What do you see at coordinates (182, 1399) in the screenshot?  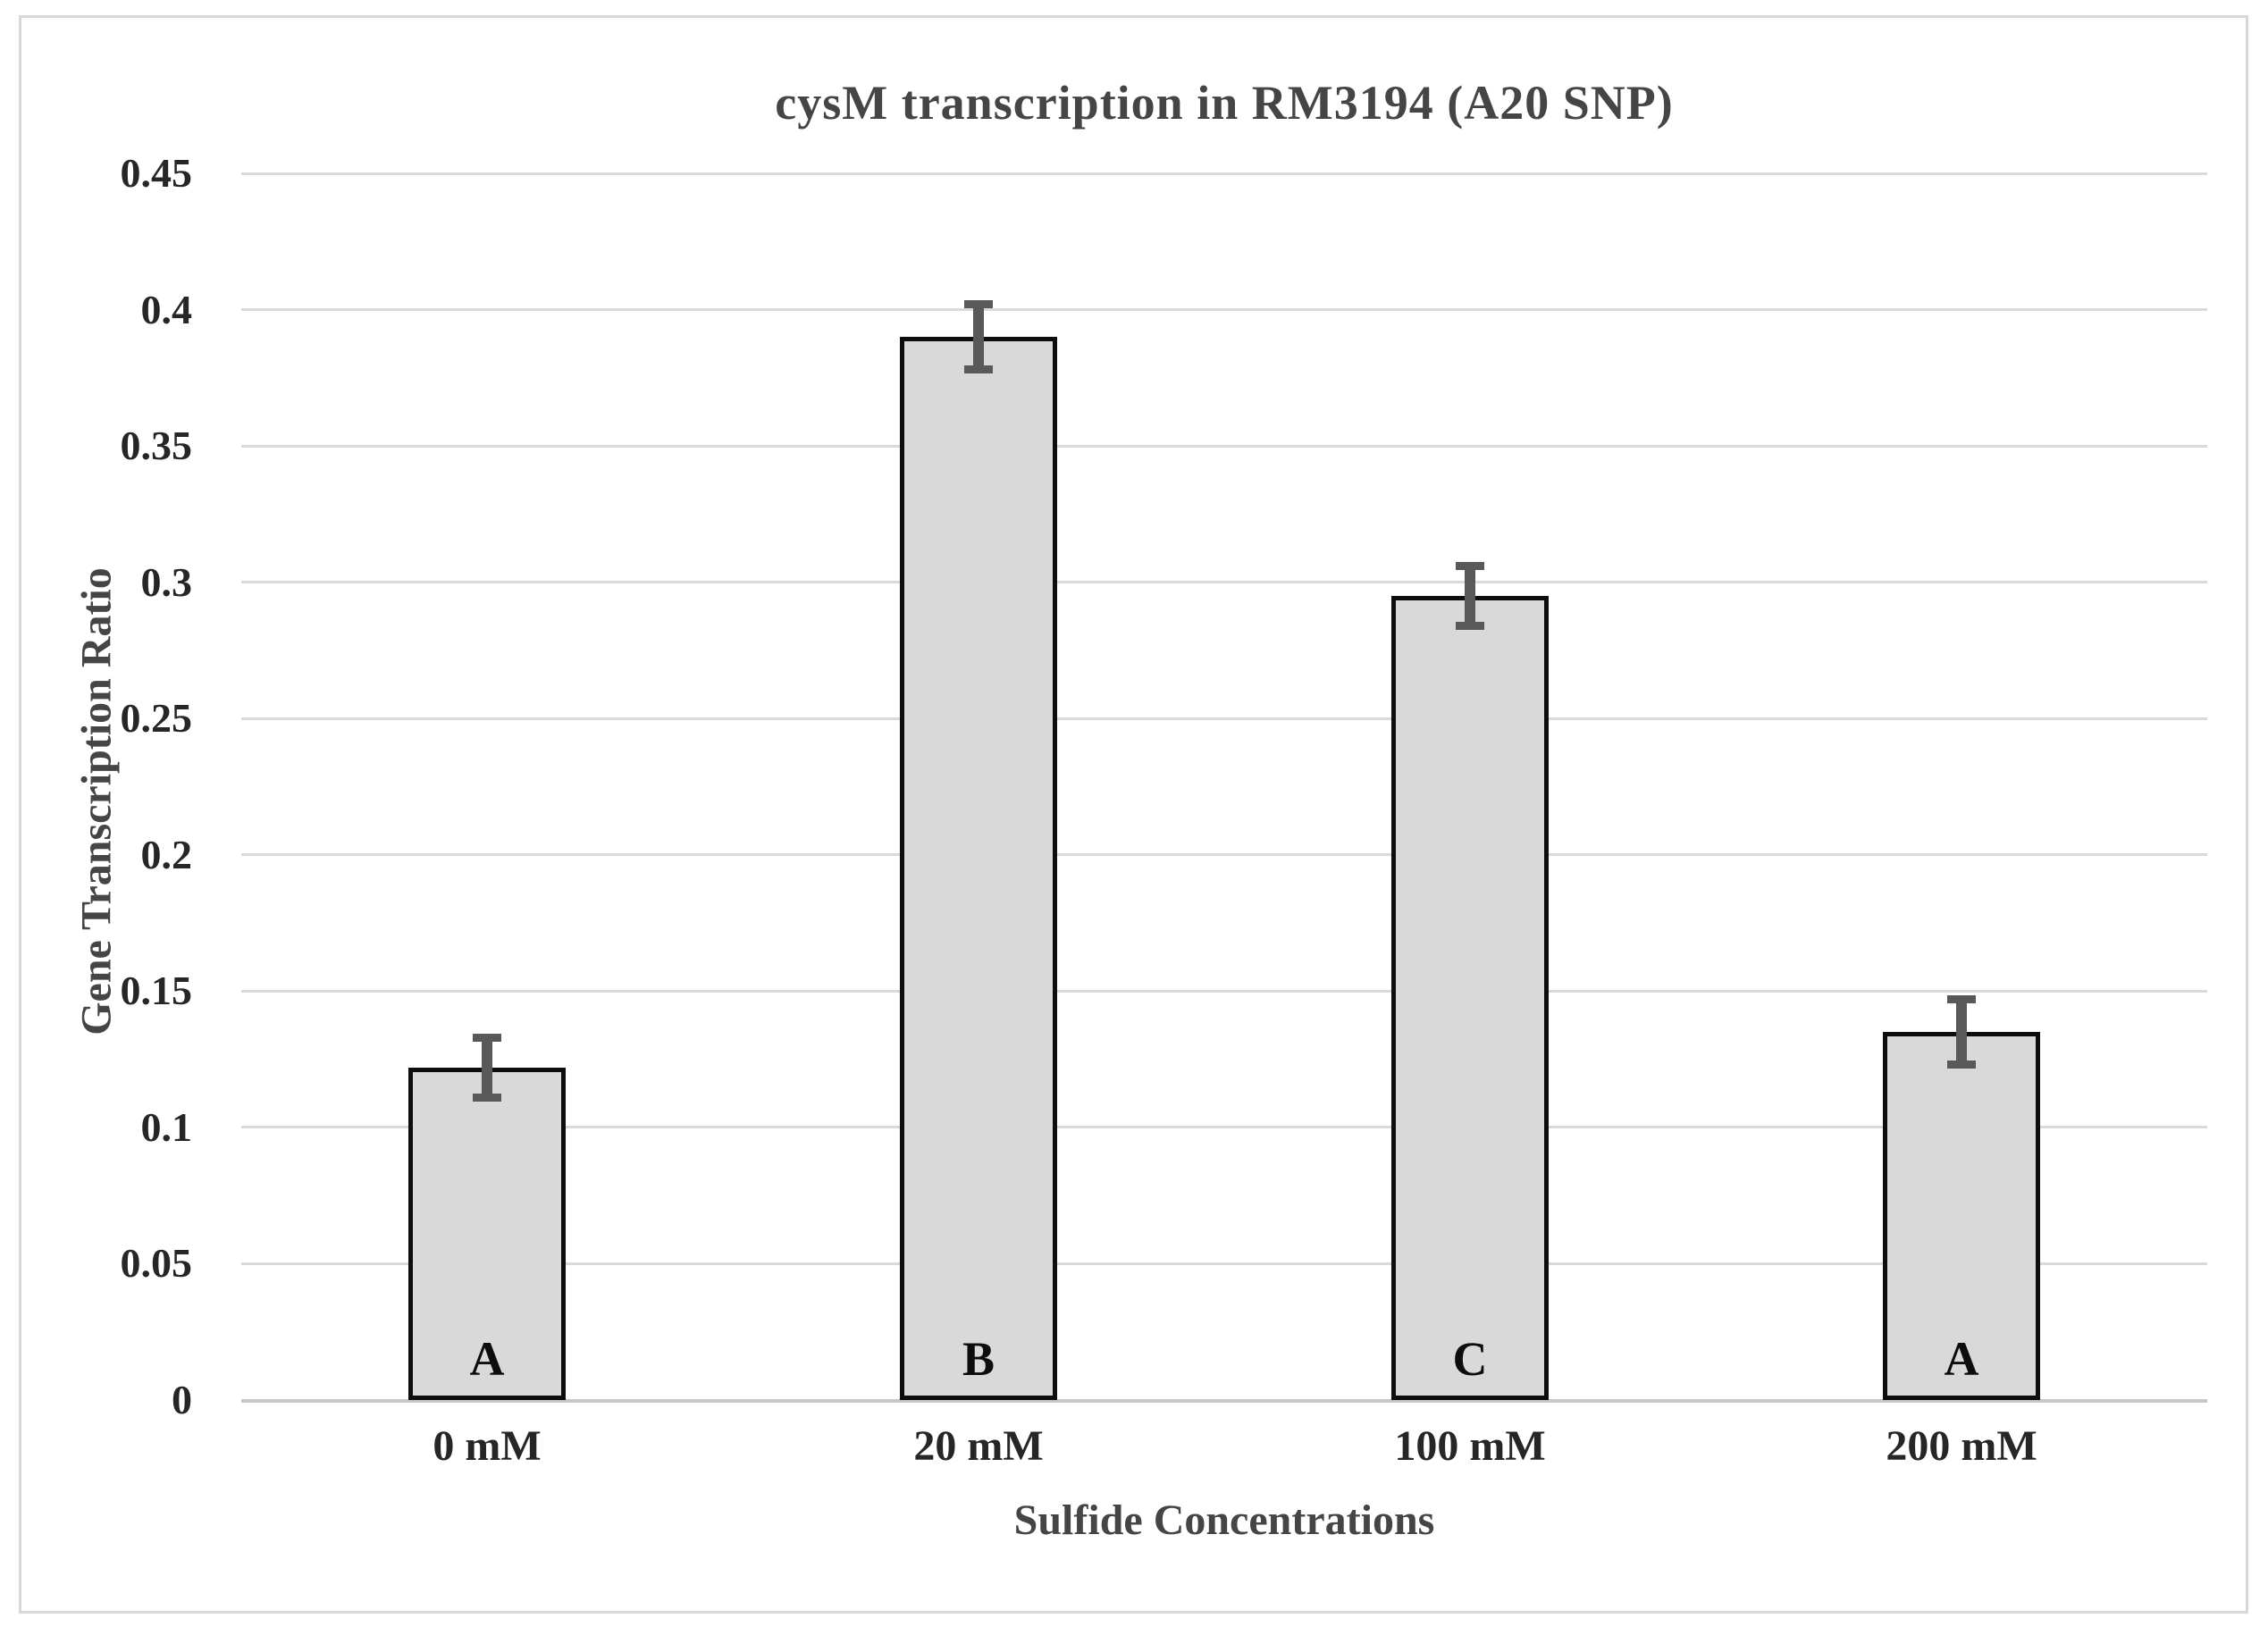 I see `y-axis-tick-label: 0` at bounding box center [182, 1399].